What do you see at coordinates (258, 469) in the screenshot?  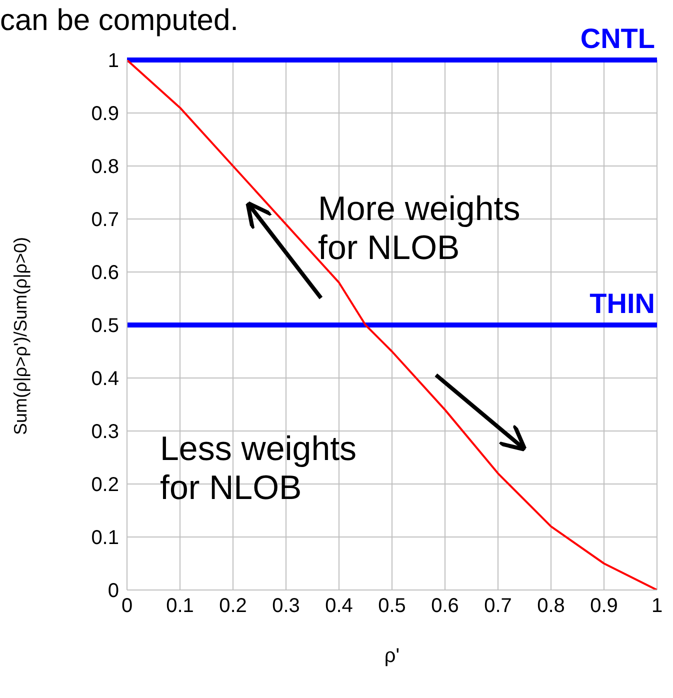 I see `annotation: Less weights for NLOB` at bounding box center [258, 469].